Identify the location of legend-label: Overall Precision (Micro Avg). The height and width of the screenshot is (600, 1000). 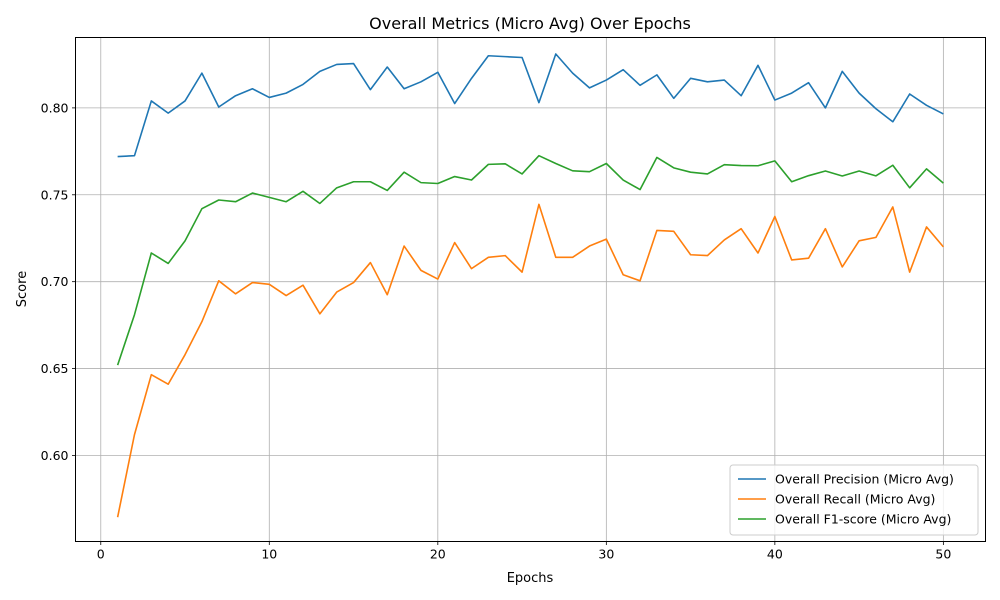
(864, 479).